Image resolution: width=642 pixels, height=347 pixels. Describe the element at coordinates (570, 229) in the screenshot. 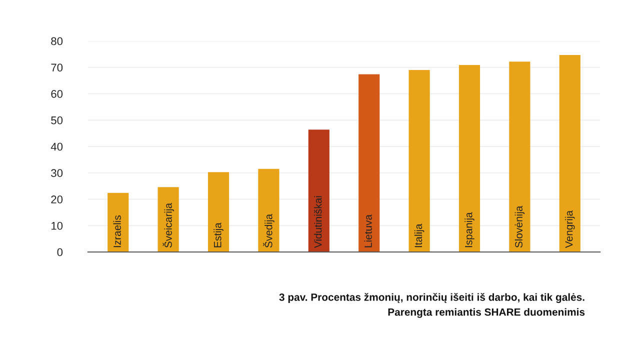

I see `x-tick-label: Vengrija` at that location.